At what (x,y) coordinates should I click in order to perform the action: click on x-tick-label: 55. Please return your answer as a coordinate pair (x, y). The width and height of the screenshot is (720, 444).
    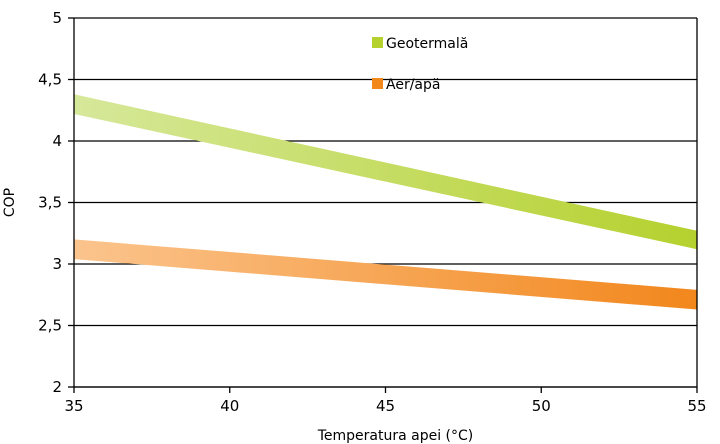
    Looking at the image, I should click on (696, 406).